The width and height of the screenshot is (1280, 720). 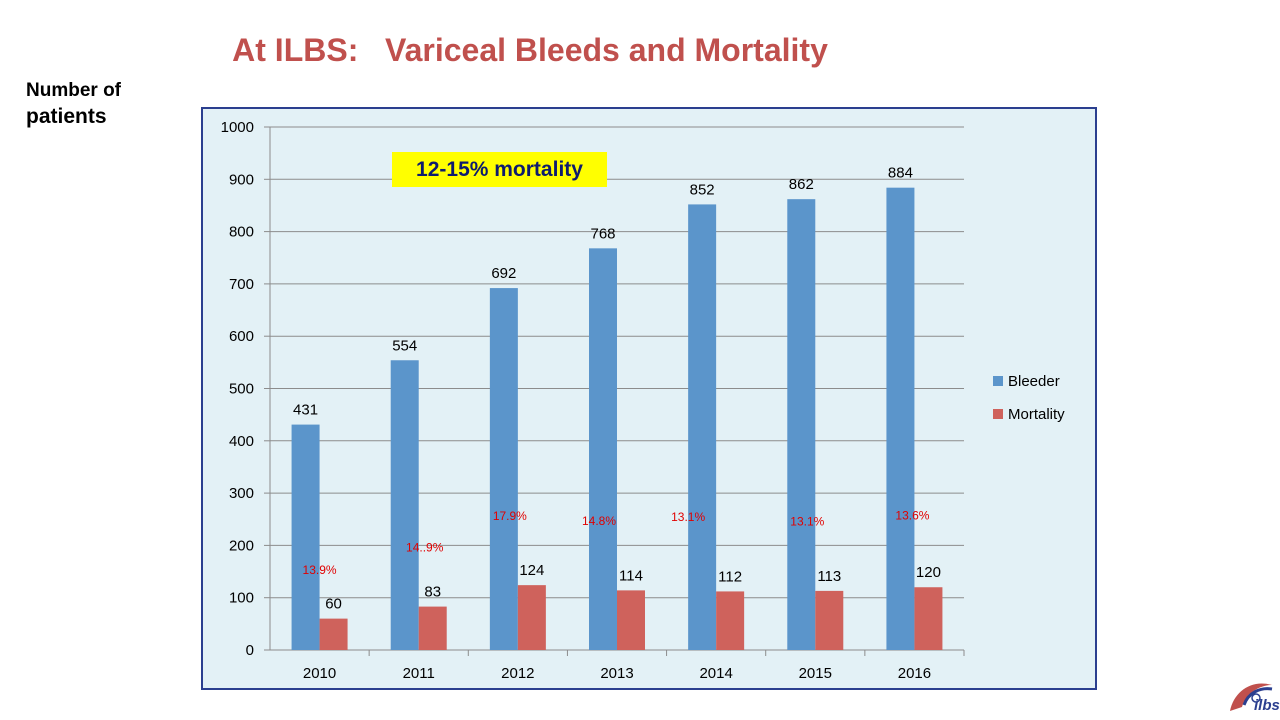 I want to click on y-tick-label: 500, so click(x=241, y=389).